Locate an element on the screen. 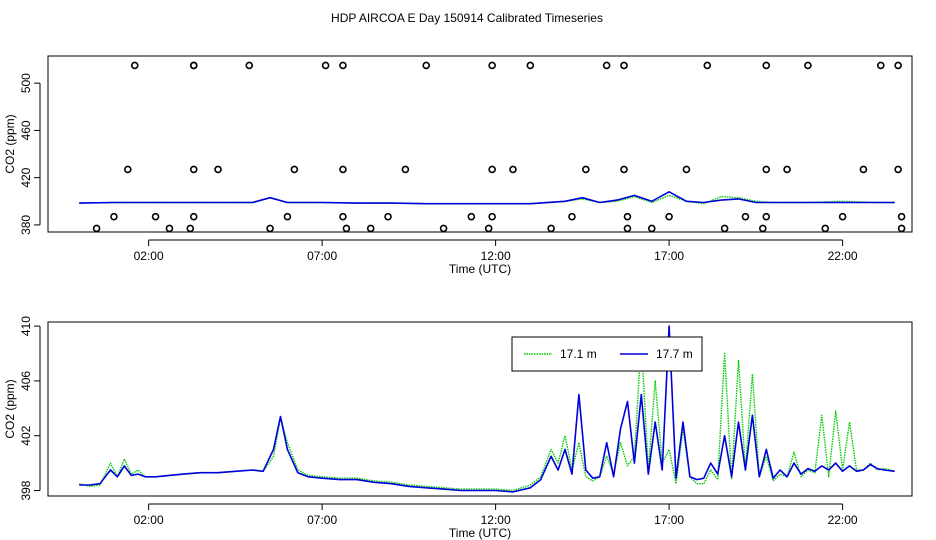 The width and height of the screenshot is (936, 540). y-tick-label: 420 is located at coordinates (26, 177).